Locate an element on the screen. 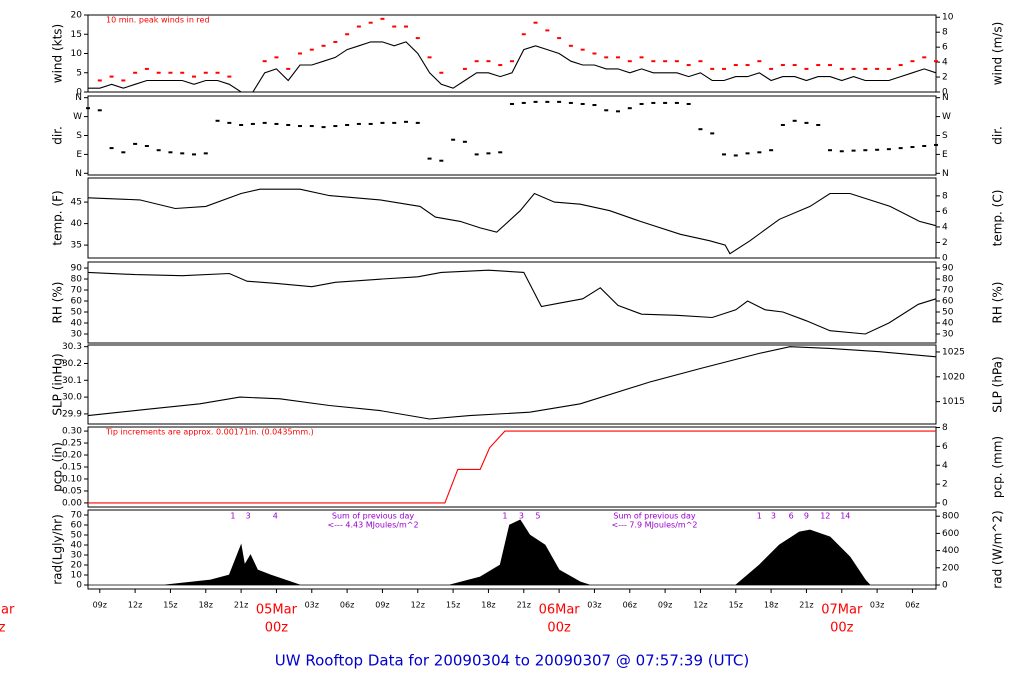 The height and width of the screenshot is (700, 1024). y-tick-label: 0.30 is located at coordinates (72, 432).